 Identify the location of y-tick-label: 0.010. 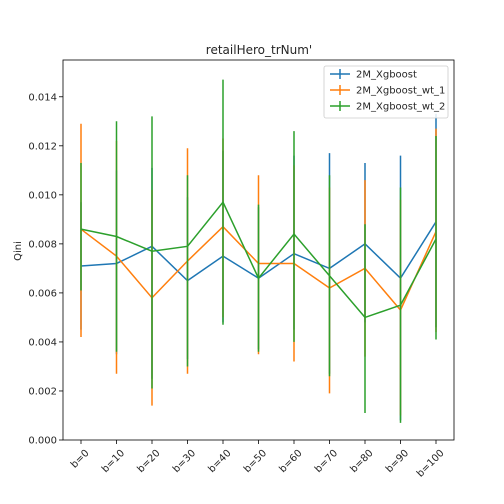
(42, 195).